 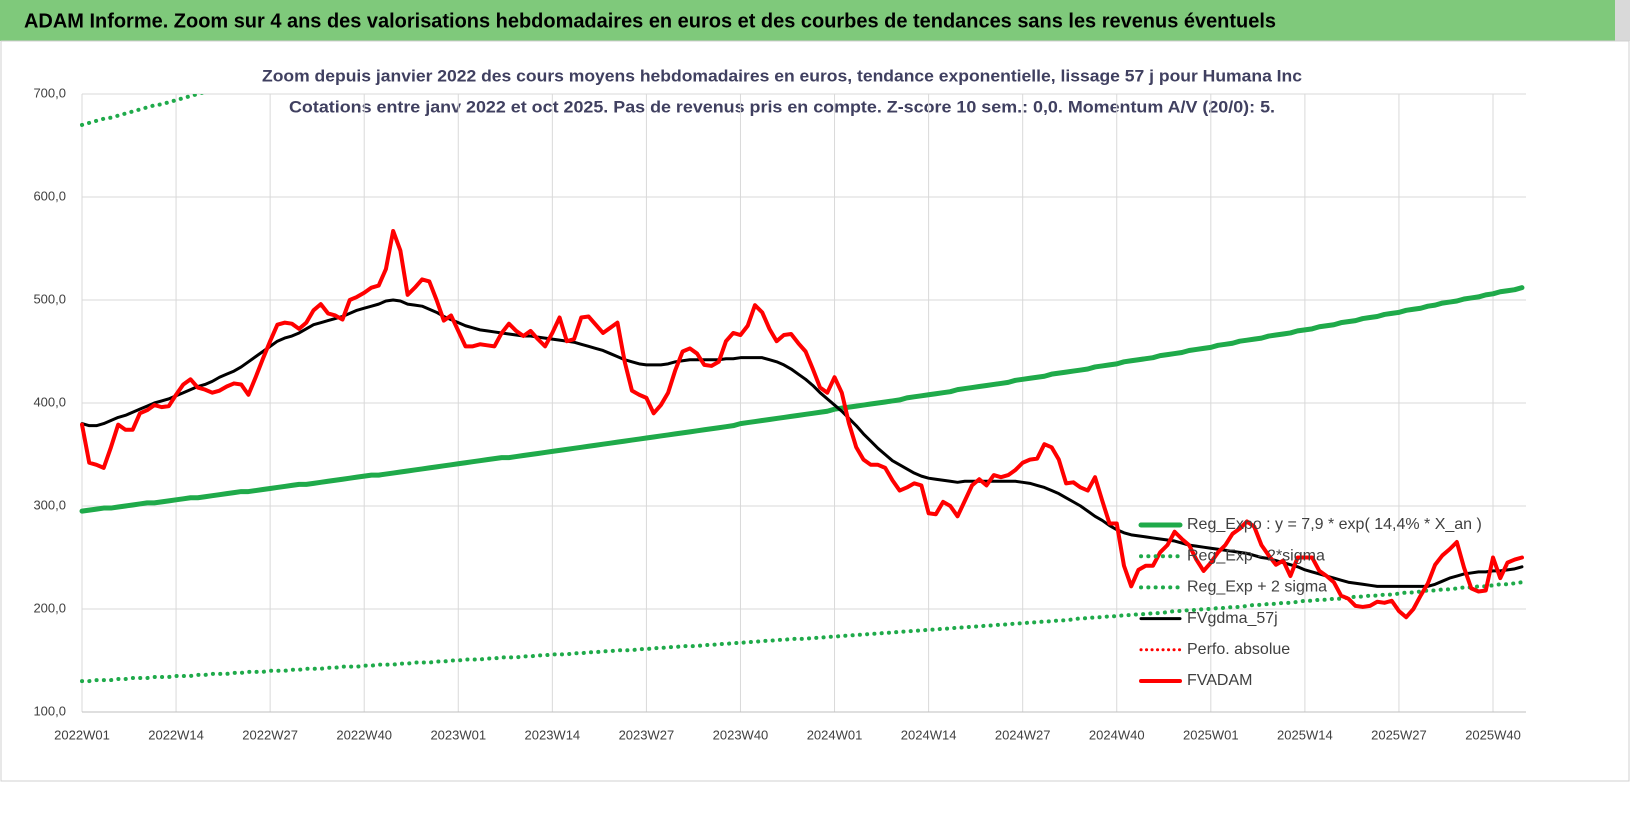 What do you see at coordinates (364, 734) in the screenshot?
I see `x-tick-label: 2022W40` at bounding box center [364, 734].